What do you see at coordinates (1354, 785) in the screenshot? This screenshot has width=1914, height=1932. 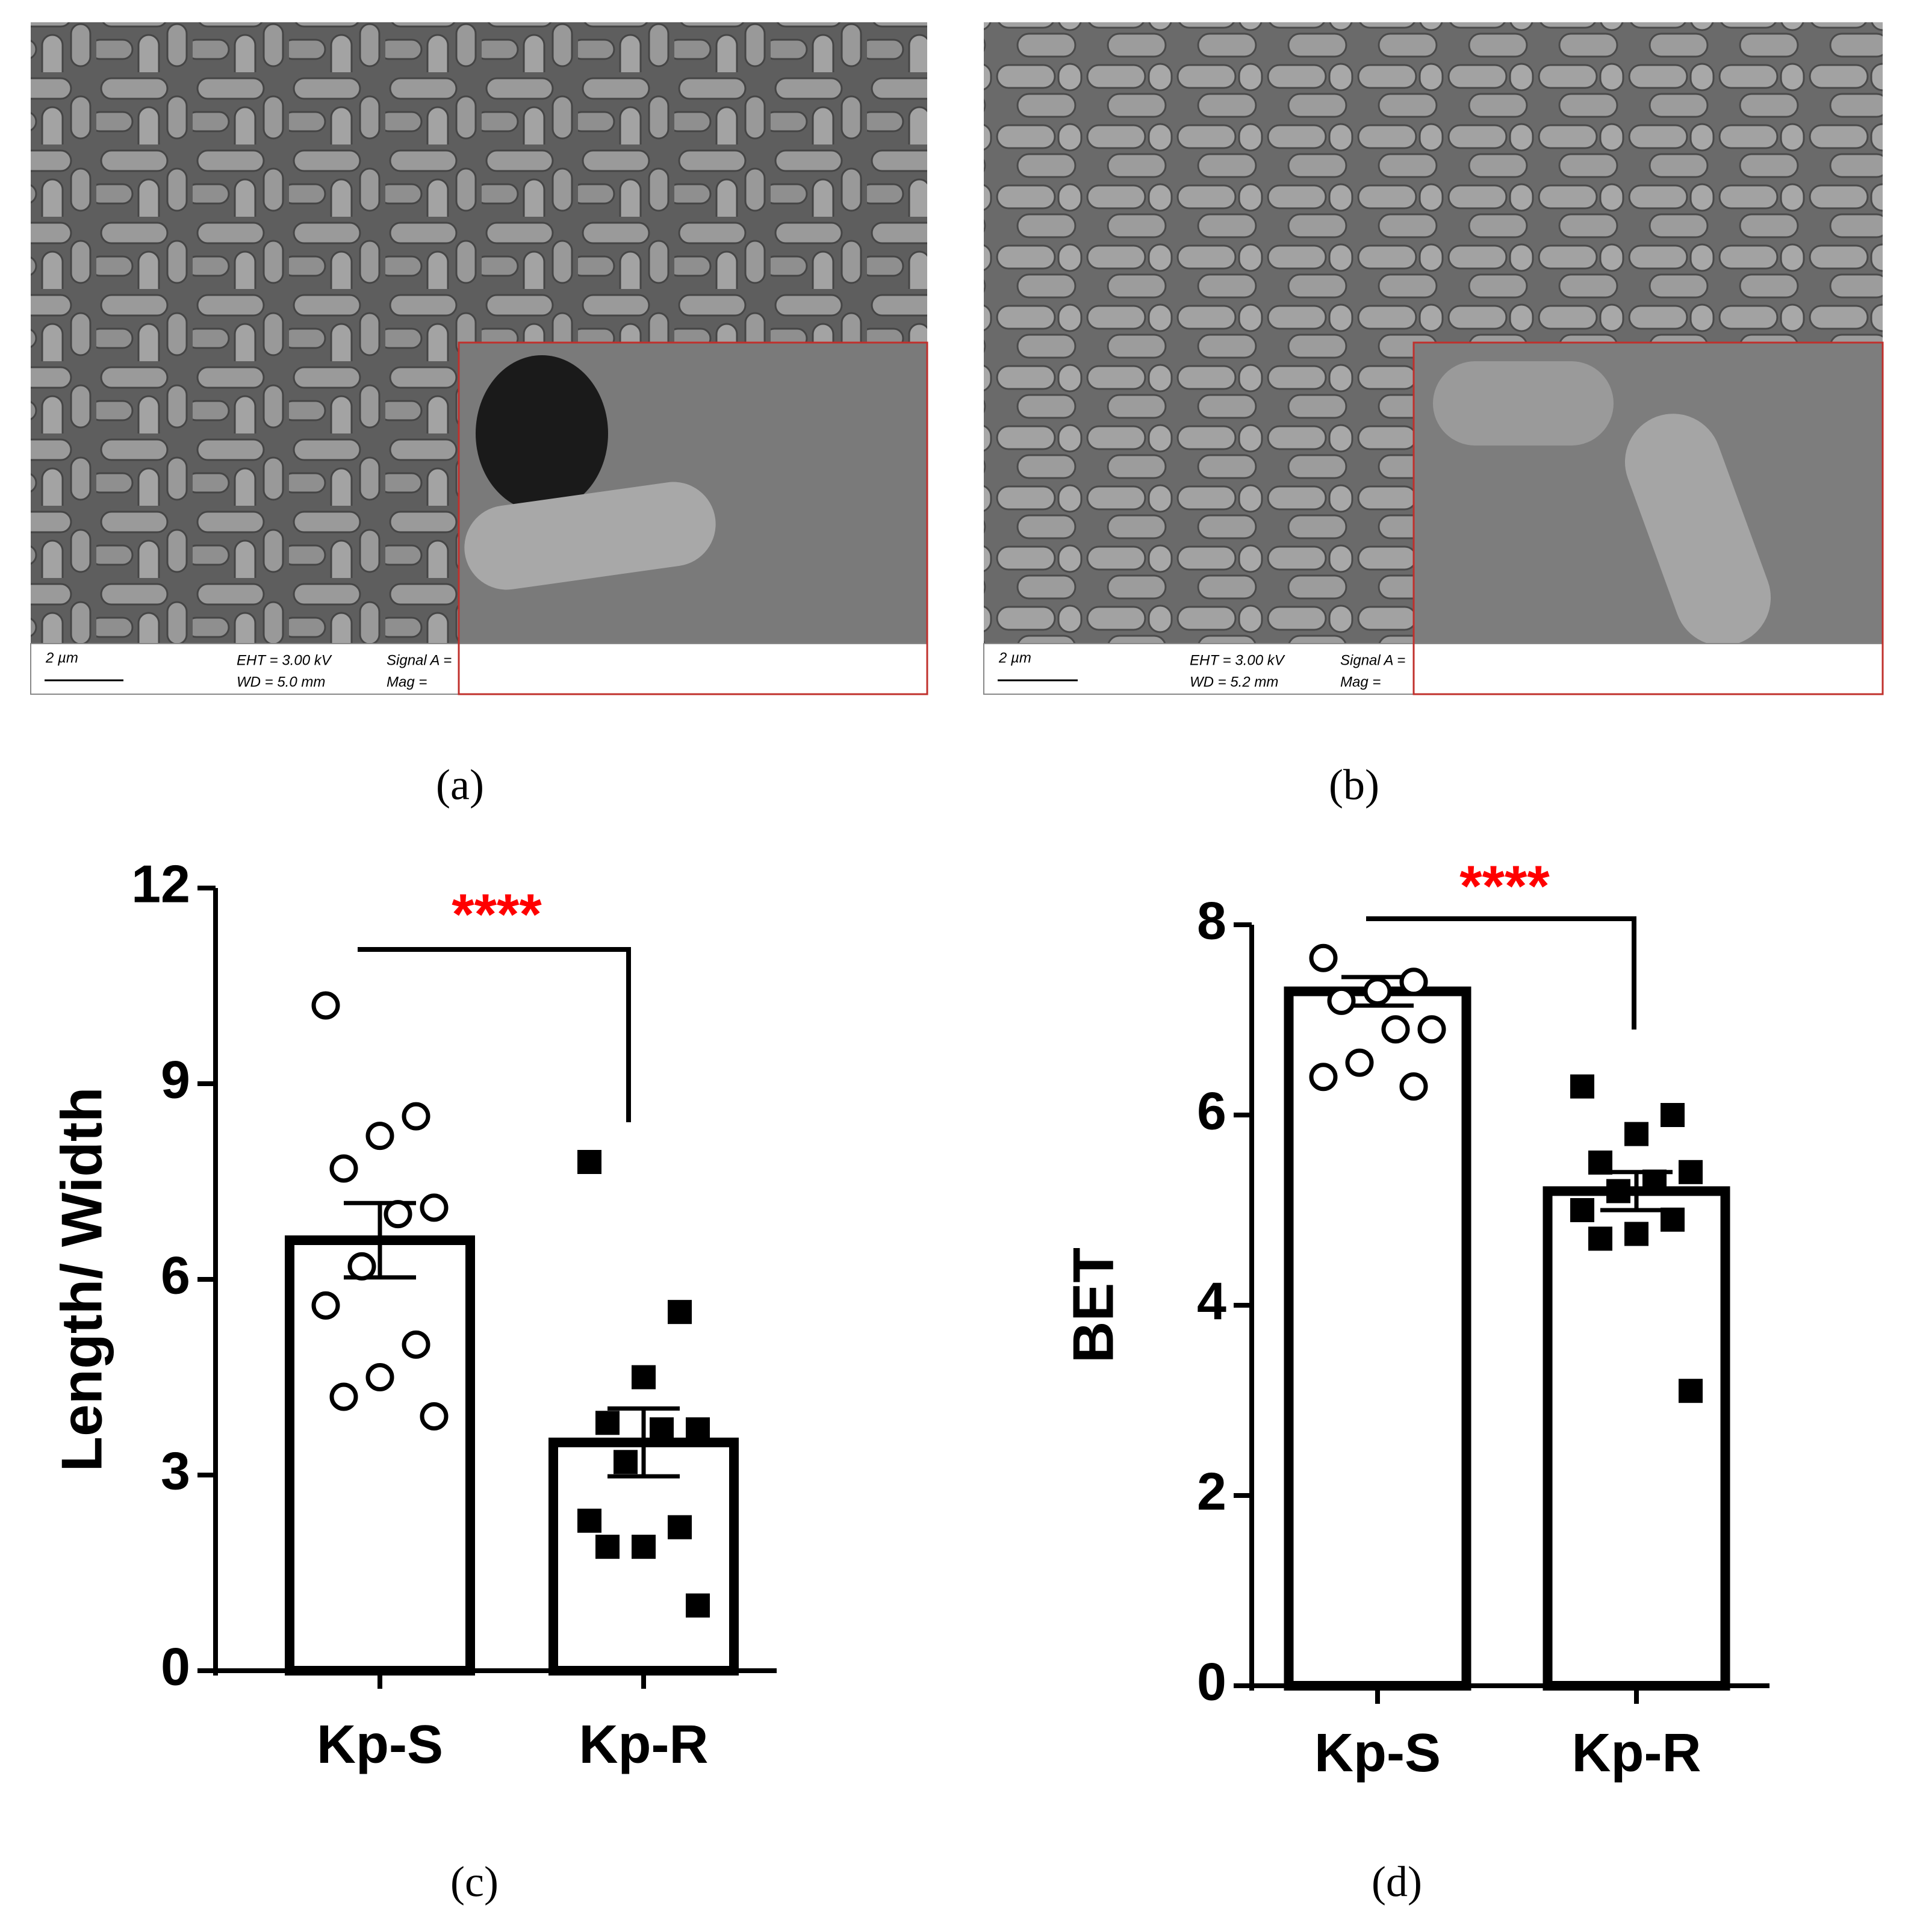 I see `panel-label: (b)` at bounding box center [1354, 785].